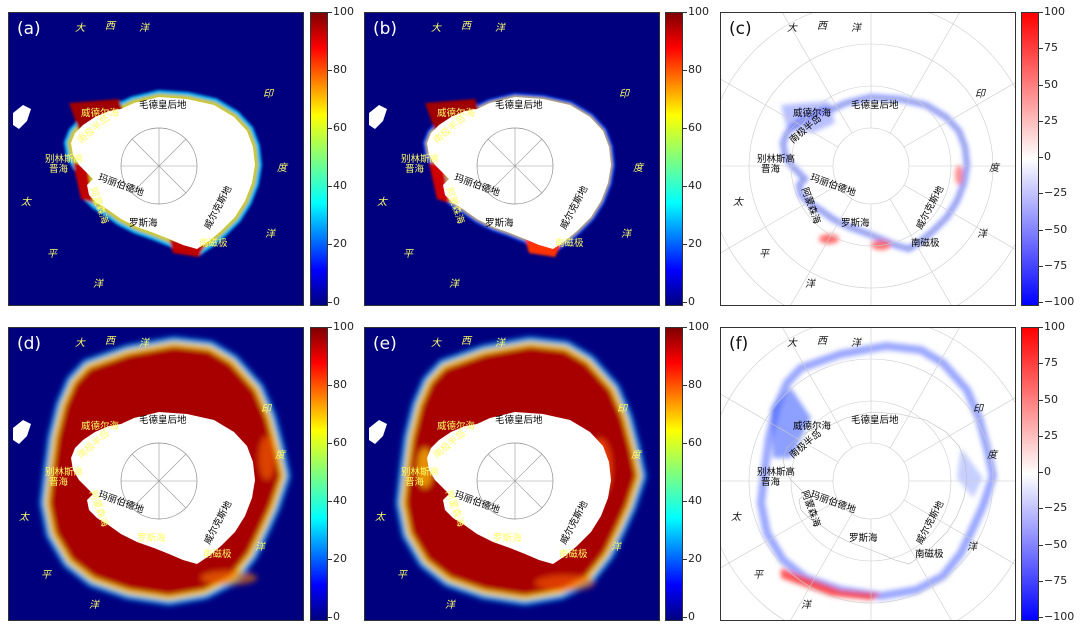 The height and width of the screenshot is (632, 1080). I want to click on panel-label: (d), so click(29, 344).